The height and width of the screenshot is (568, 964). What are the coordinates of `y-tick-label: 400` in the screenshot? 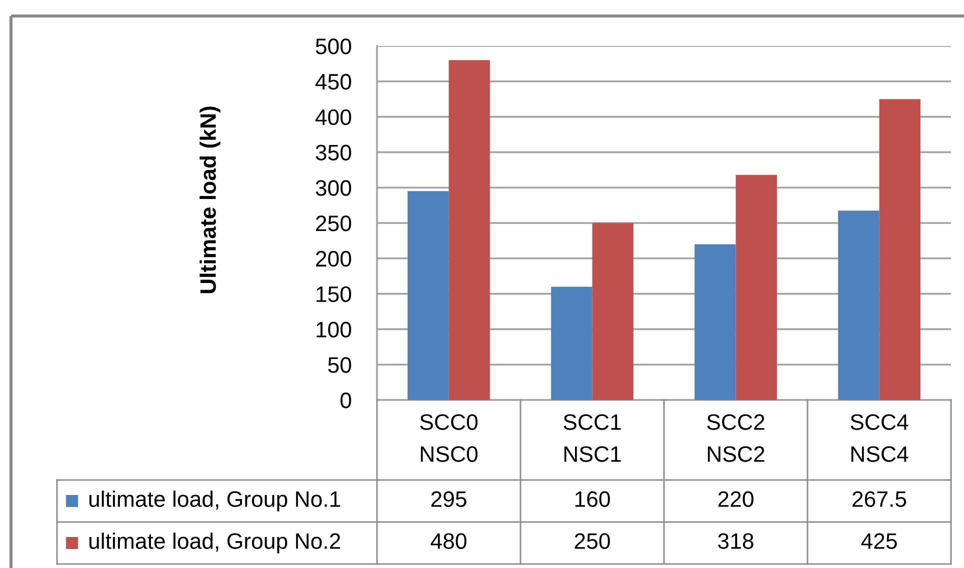 It's located at (333, 117).